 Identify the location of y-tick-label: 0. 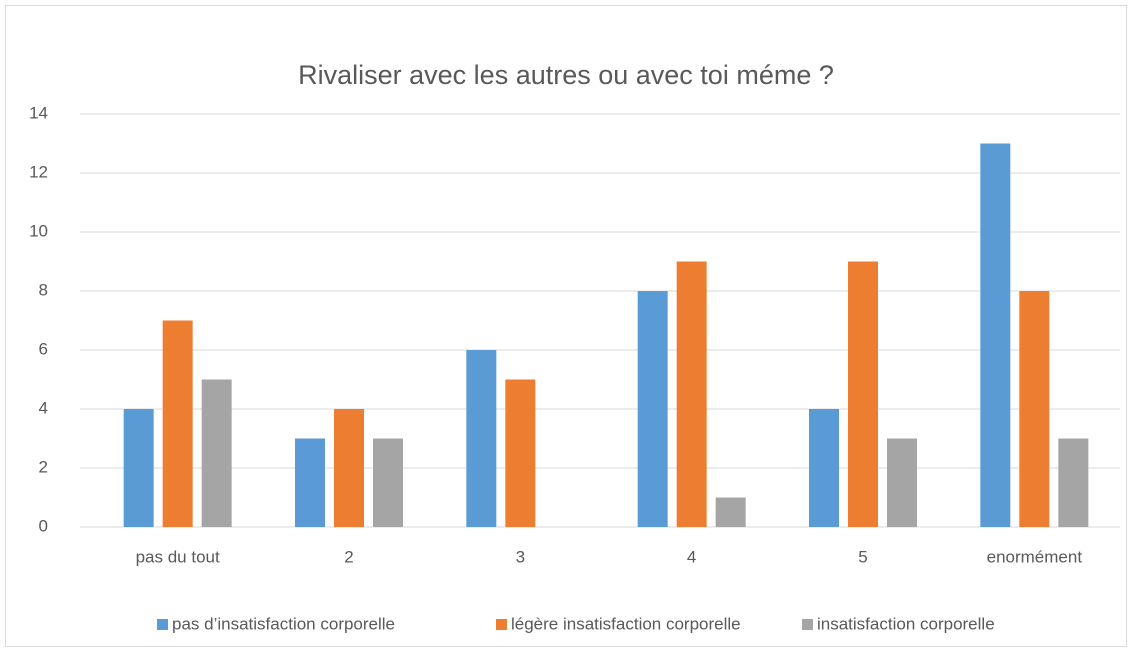
(43, 525).